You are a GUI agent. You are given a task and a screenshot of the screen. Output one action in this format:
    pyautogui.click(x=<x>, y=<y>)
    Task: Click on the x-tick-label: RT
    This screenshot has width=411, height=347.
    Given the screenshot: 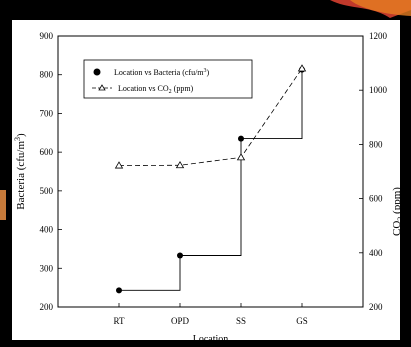 What is the action you would take?
    pyautogui.click(x=119, y=321)
    